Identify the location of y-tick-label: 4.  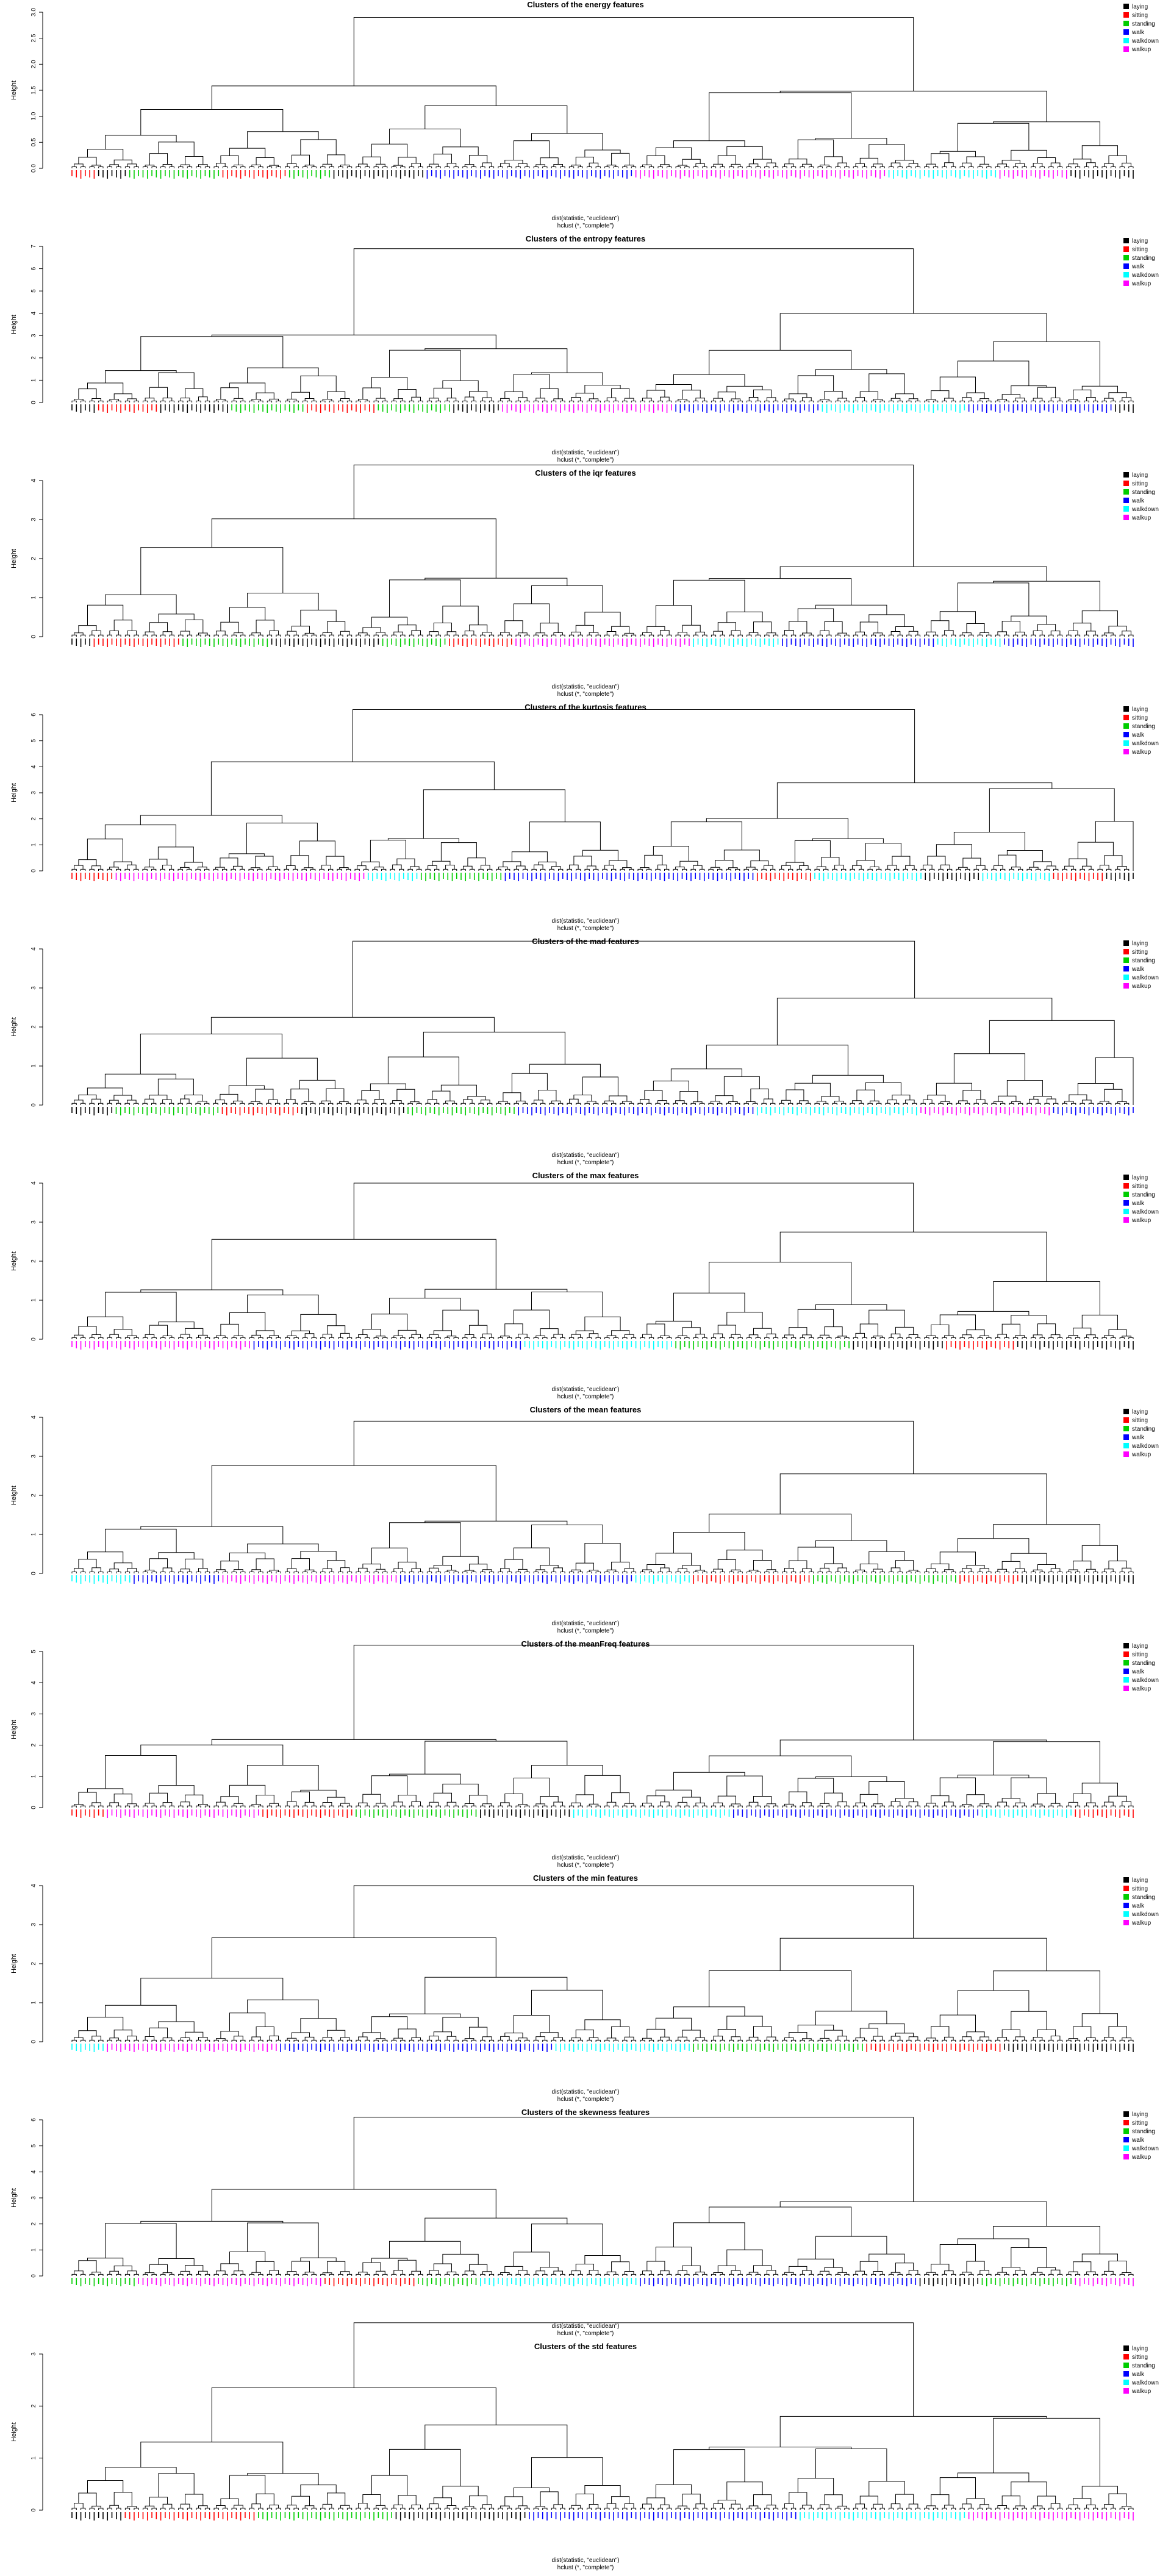
(33, 480).